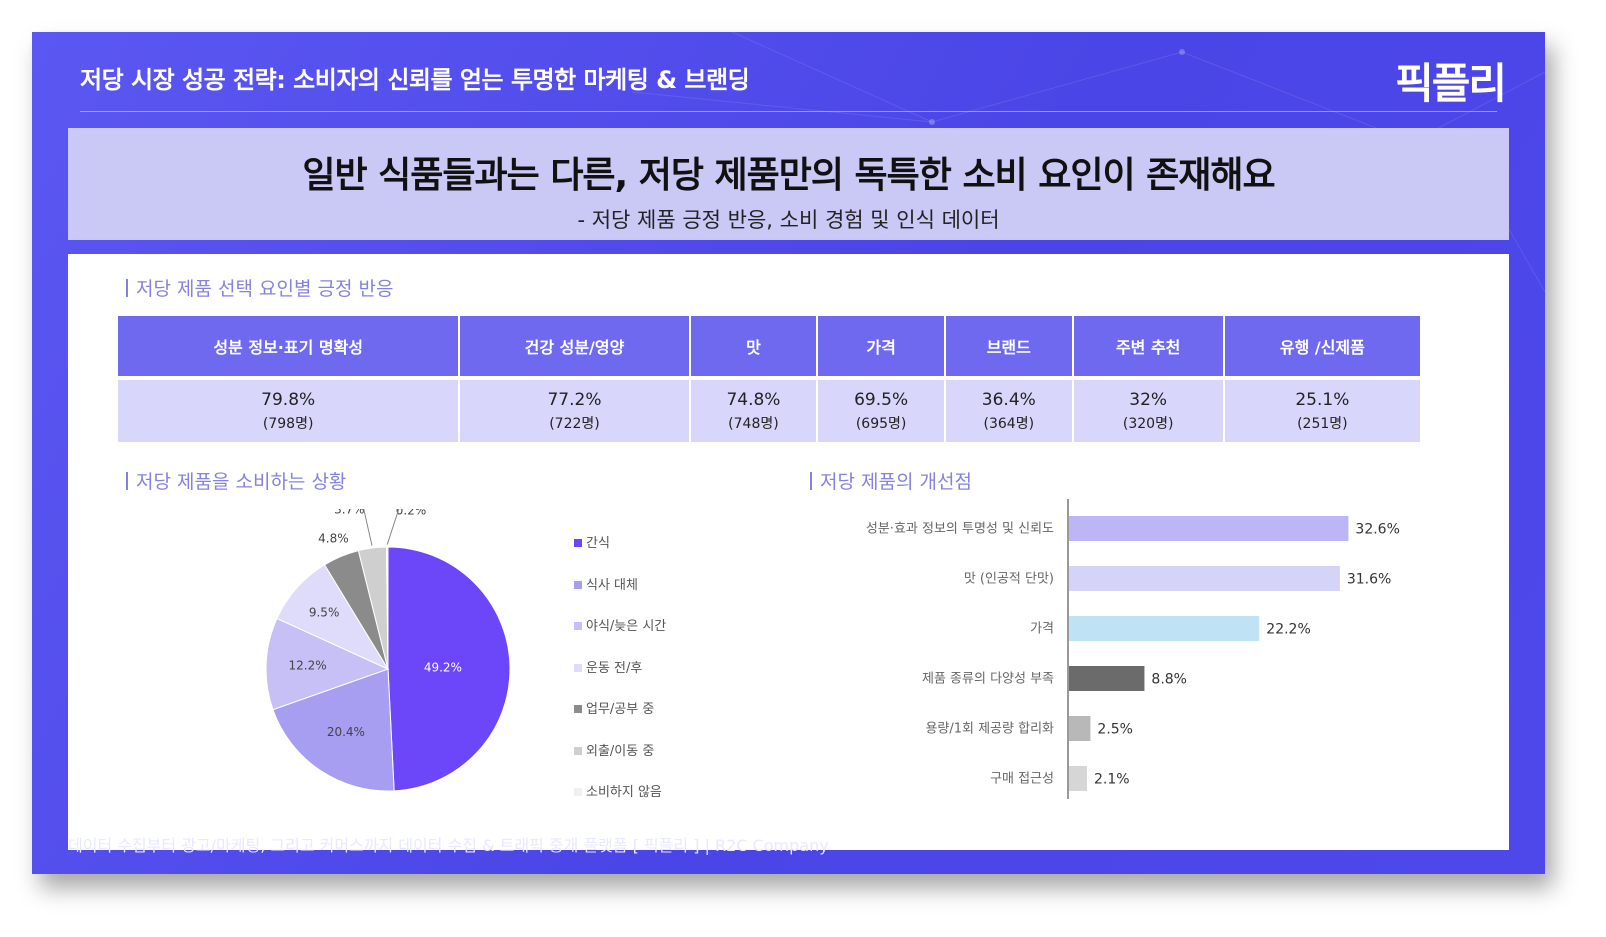  What do you see at coordinates (1369, 580) in the screenshot?
I see `bar-value-label: 31.6%` at bounding box center [1369, 580].